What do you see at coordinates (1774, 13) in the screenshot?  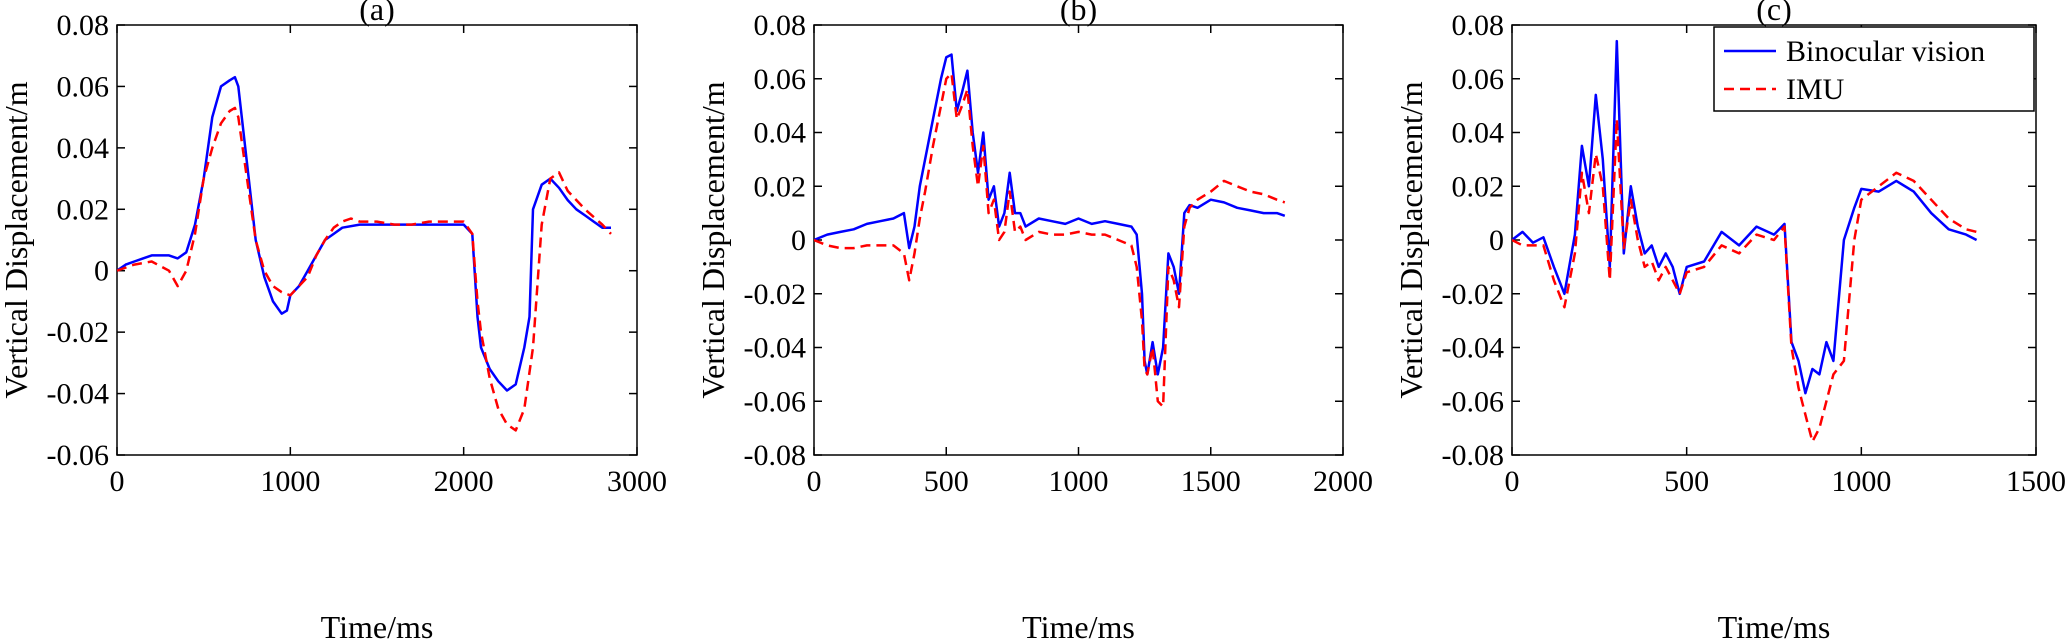 I see `panel-title: (c)` at bounding box center [1774, 13].